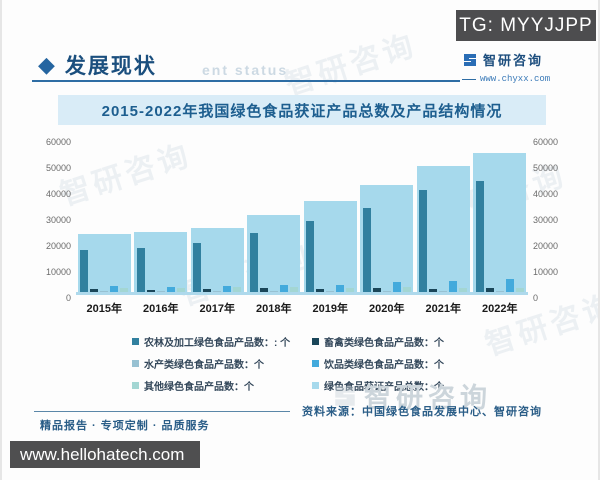 The height and width of the screenshot is (480, 600). I want to click on header-watermark-text: ent status, so click(245, 70).